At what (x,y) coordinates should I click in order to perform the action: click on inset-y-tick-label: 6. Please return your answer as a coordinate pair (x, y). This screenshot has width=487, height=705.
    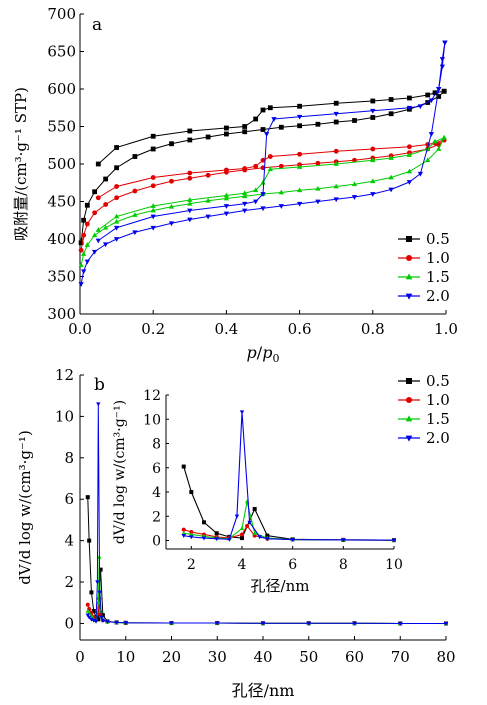
    Looking at the image, I should click on (156, 469).